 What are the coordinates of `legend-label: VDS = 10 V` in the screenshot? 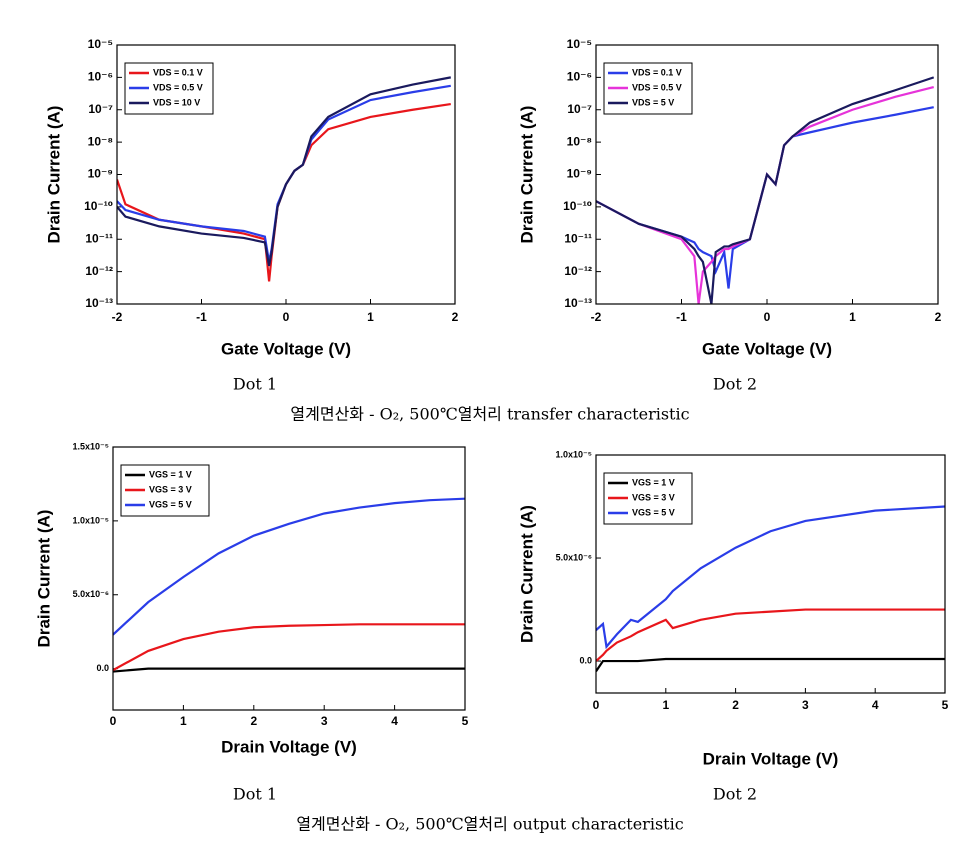 It's located at (176, 102).